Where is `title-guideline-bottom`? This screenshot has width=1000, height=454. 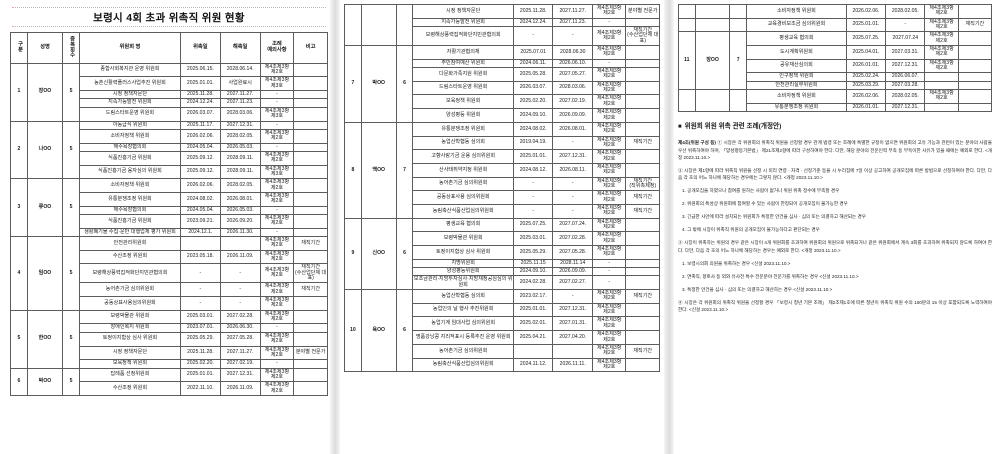
title-guideline-bottom is located at coordinates (169, 26).